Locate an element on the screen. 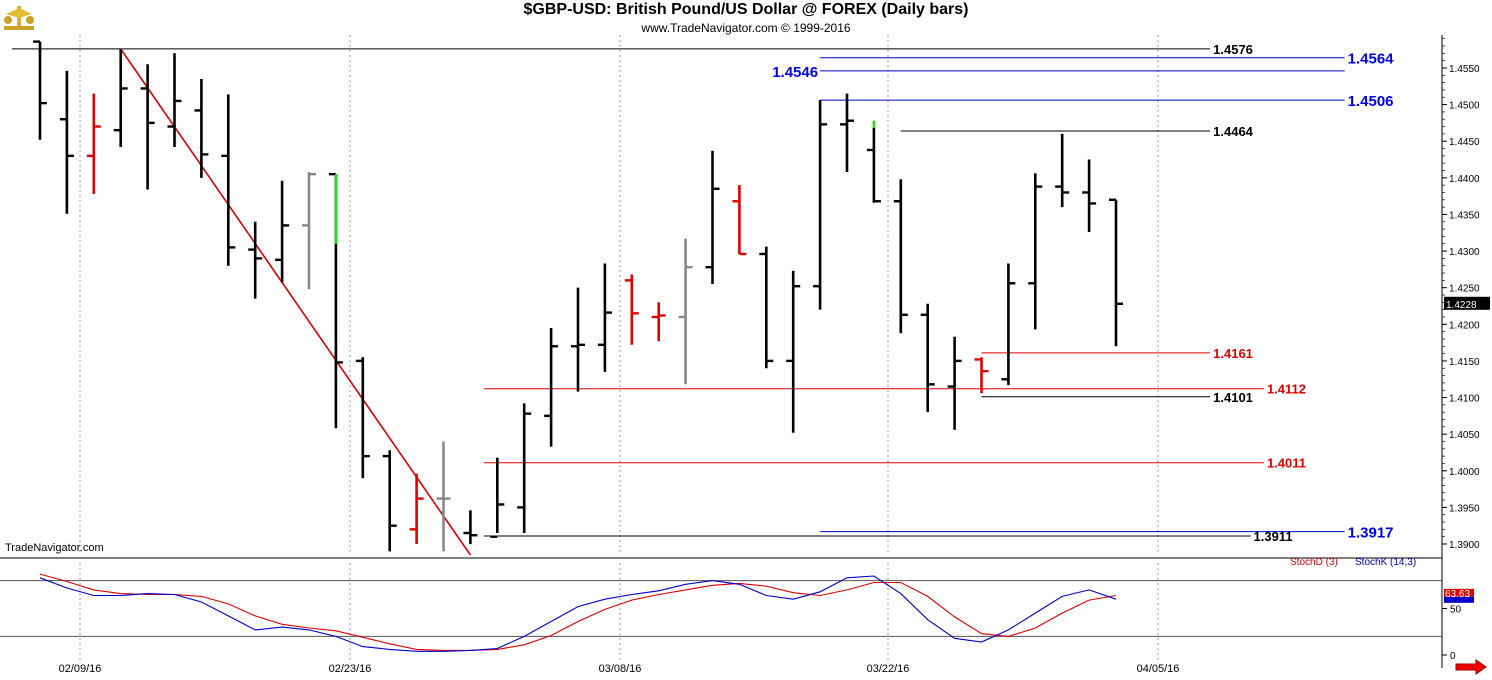  stoch-tick-label: 50 is located at coordinates (1456, 610).